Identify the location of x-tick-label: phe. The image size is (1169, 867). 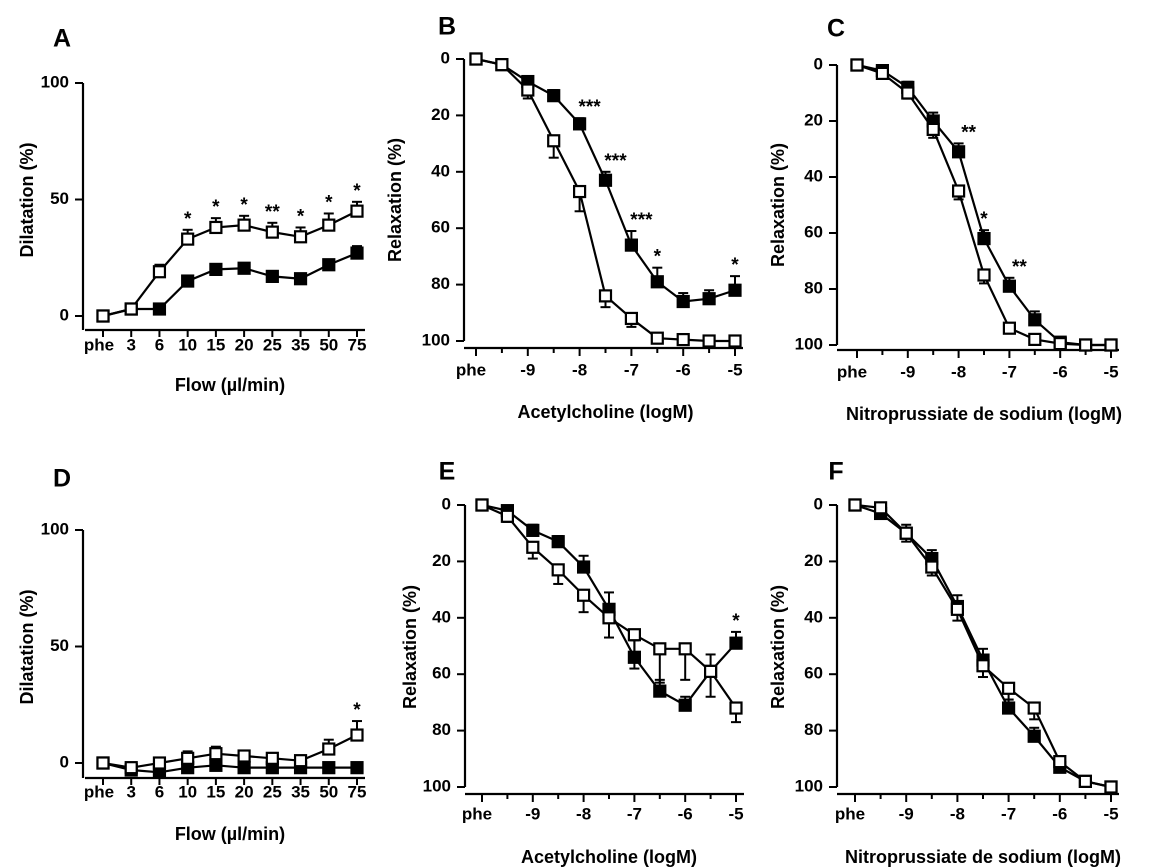
(99, 791).